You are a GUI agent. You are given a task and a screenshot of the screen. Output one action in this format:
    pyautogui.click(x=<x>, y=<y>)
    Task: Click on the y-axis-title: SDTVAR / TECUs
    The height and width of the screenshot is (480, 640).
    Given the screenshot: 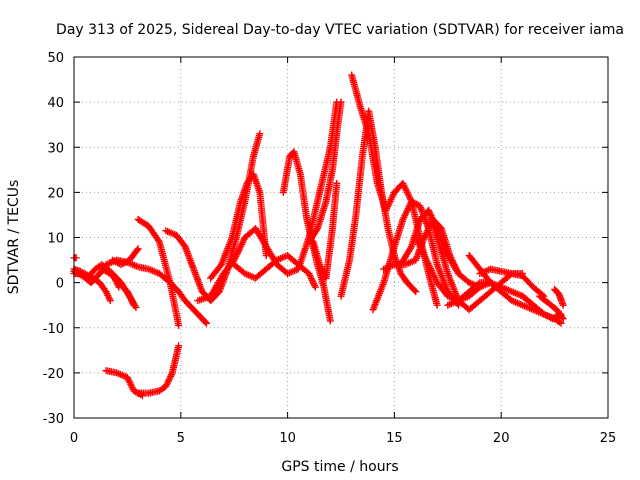 What is the action you would take?
    pyautogui.click(x=14, y=237)
    